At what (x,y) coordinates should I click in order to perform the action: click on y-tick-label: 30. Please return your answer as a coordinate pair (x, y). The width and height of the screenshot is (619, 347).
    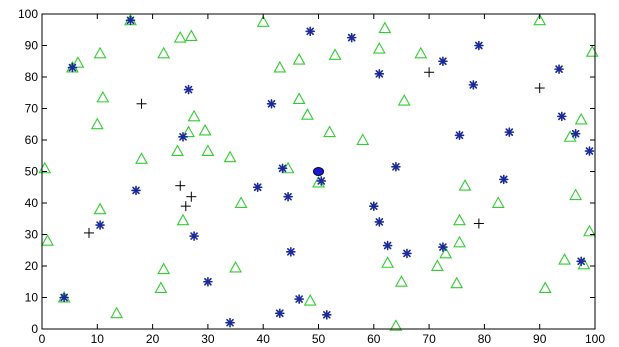
    Looking at the image, I should click on (32, 235).